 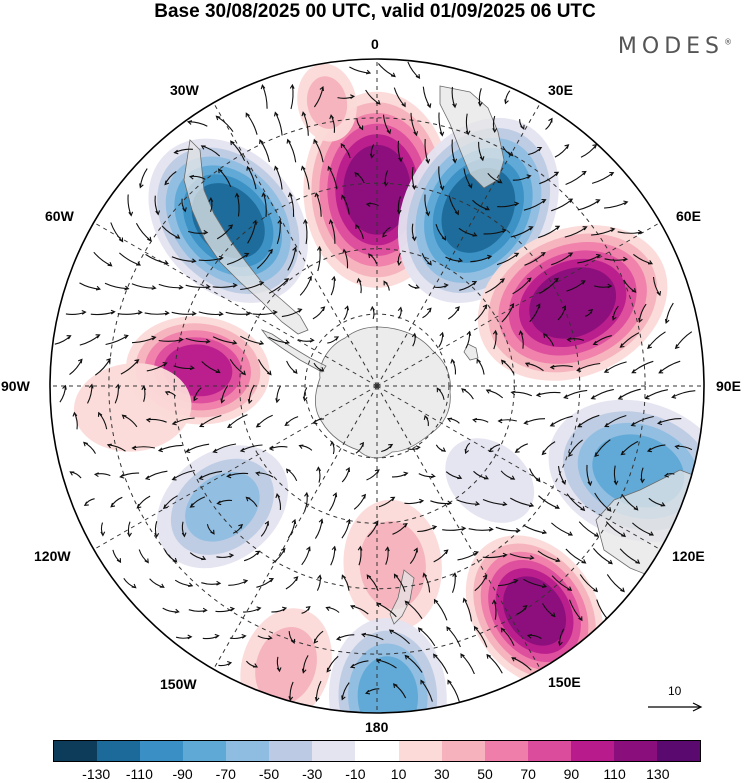 I want to click on south-pole-point, so click(x=377, y=386).